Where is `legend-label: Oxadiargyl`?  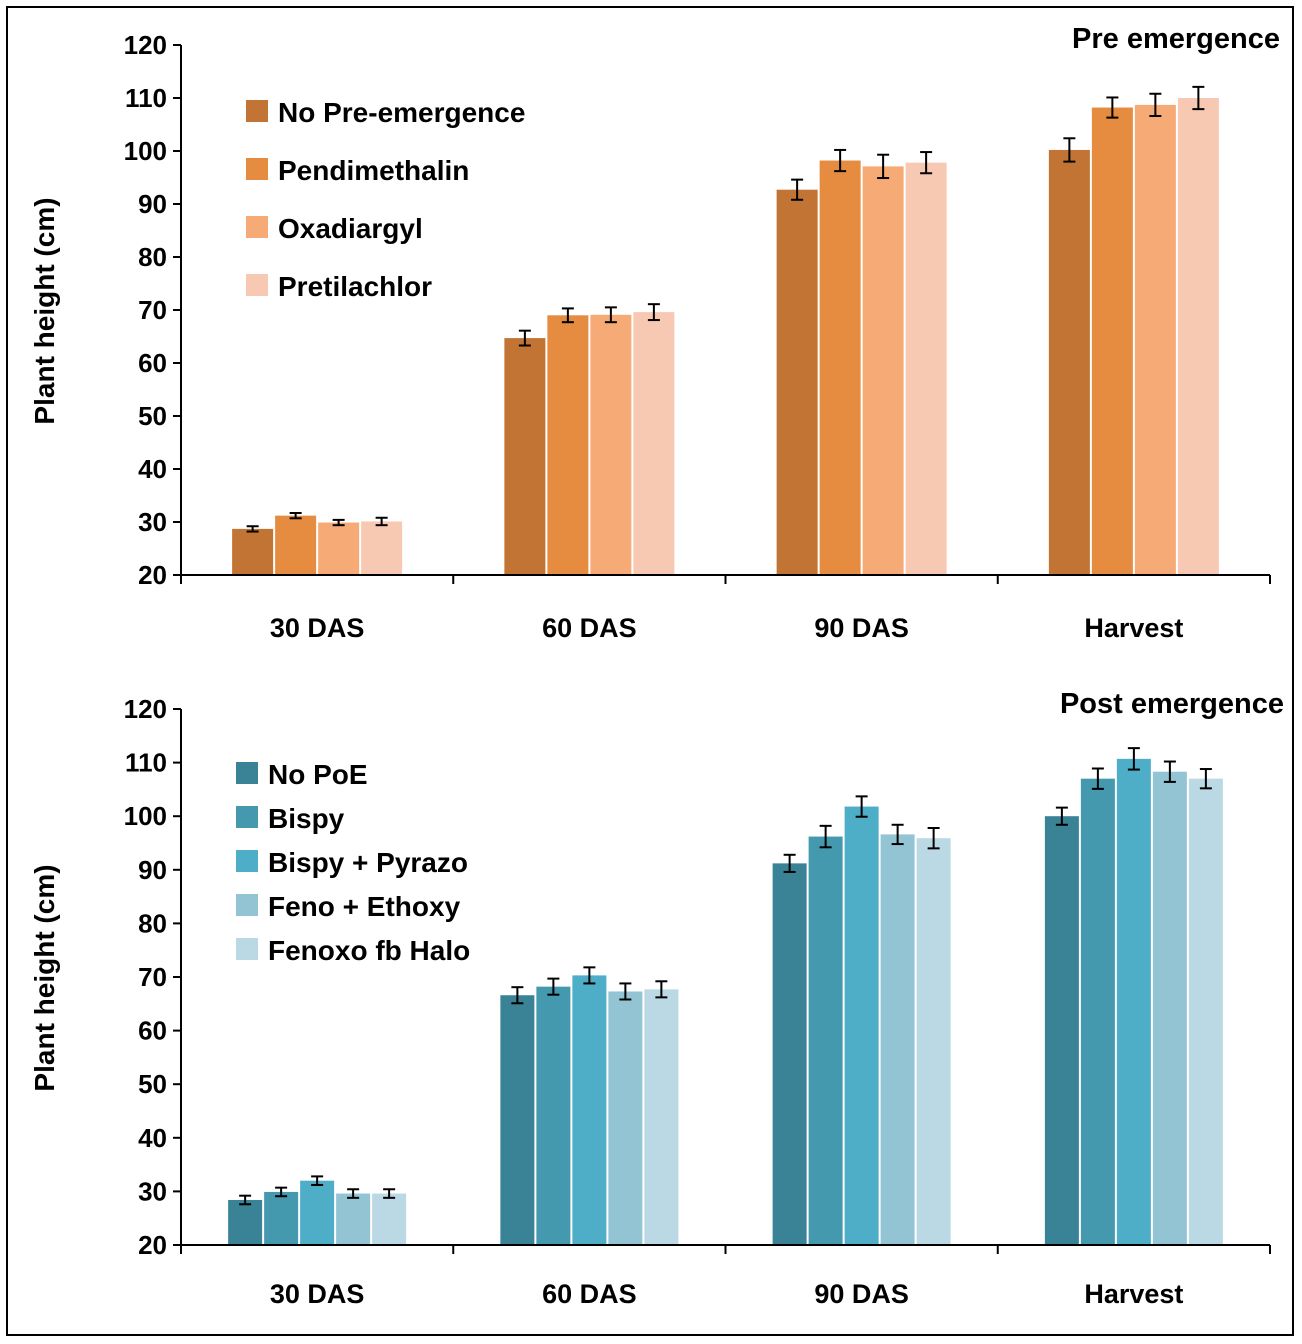 legend-label: Oxadiargyl is located at coordinates (350, 228).